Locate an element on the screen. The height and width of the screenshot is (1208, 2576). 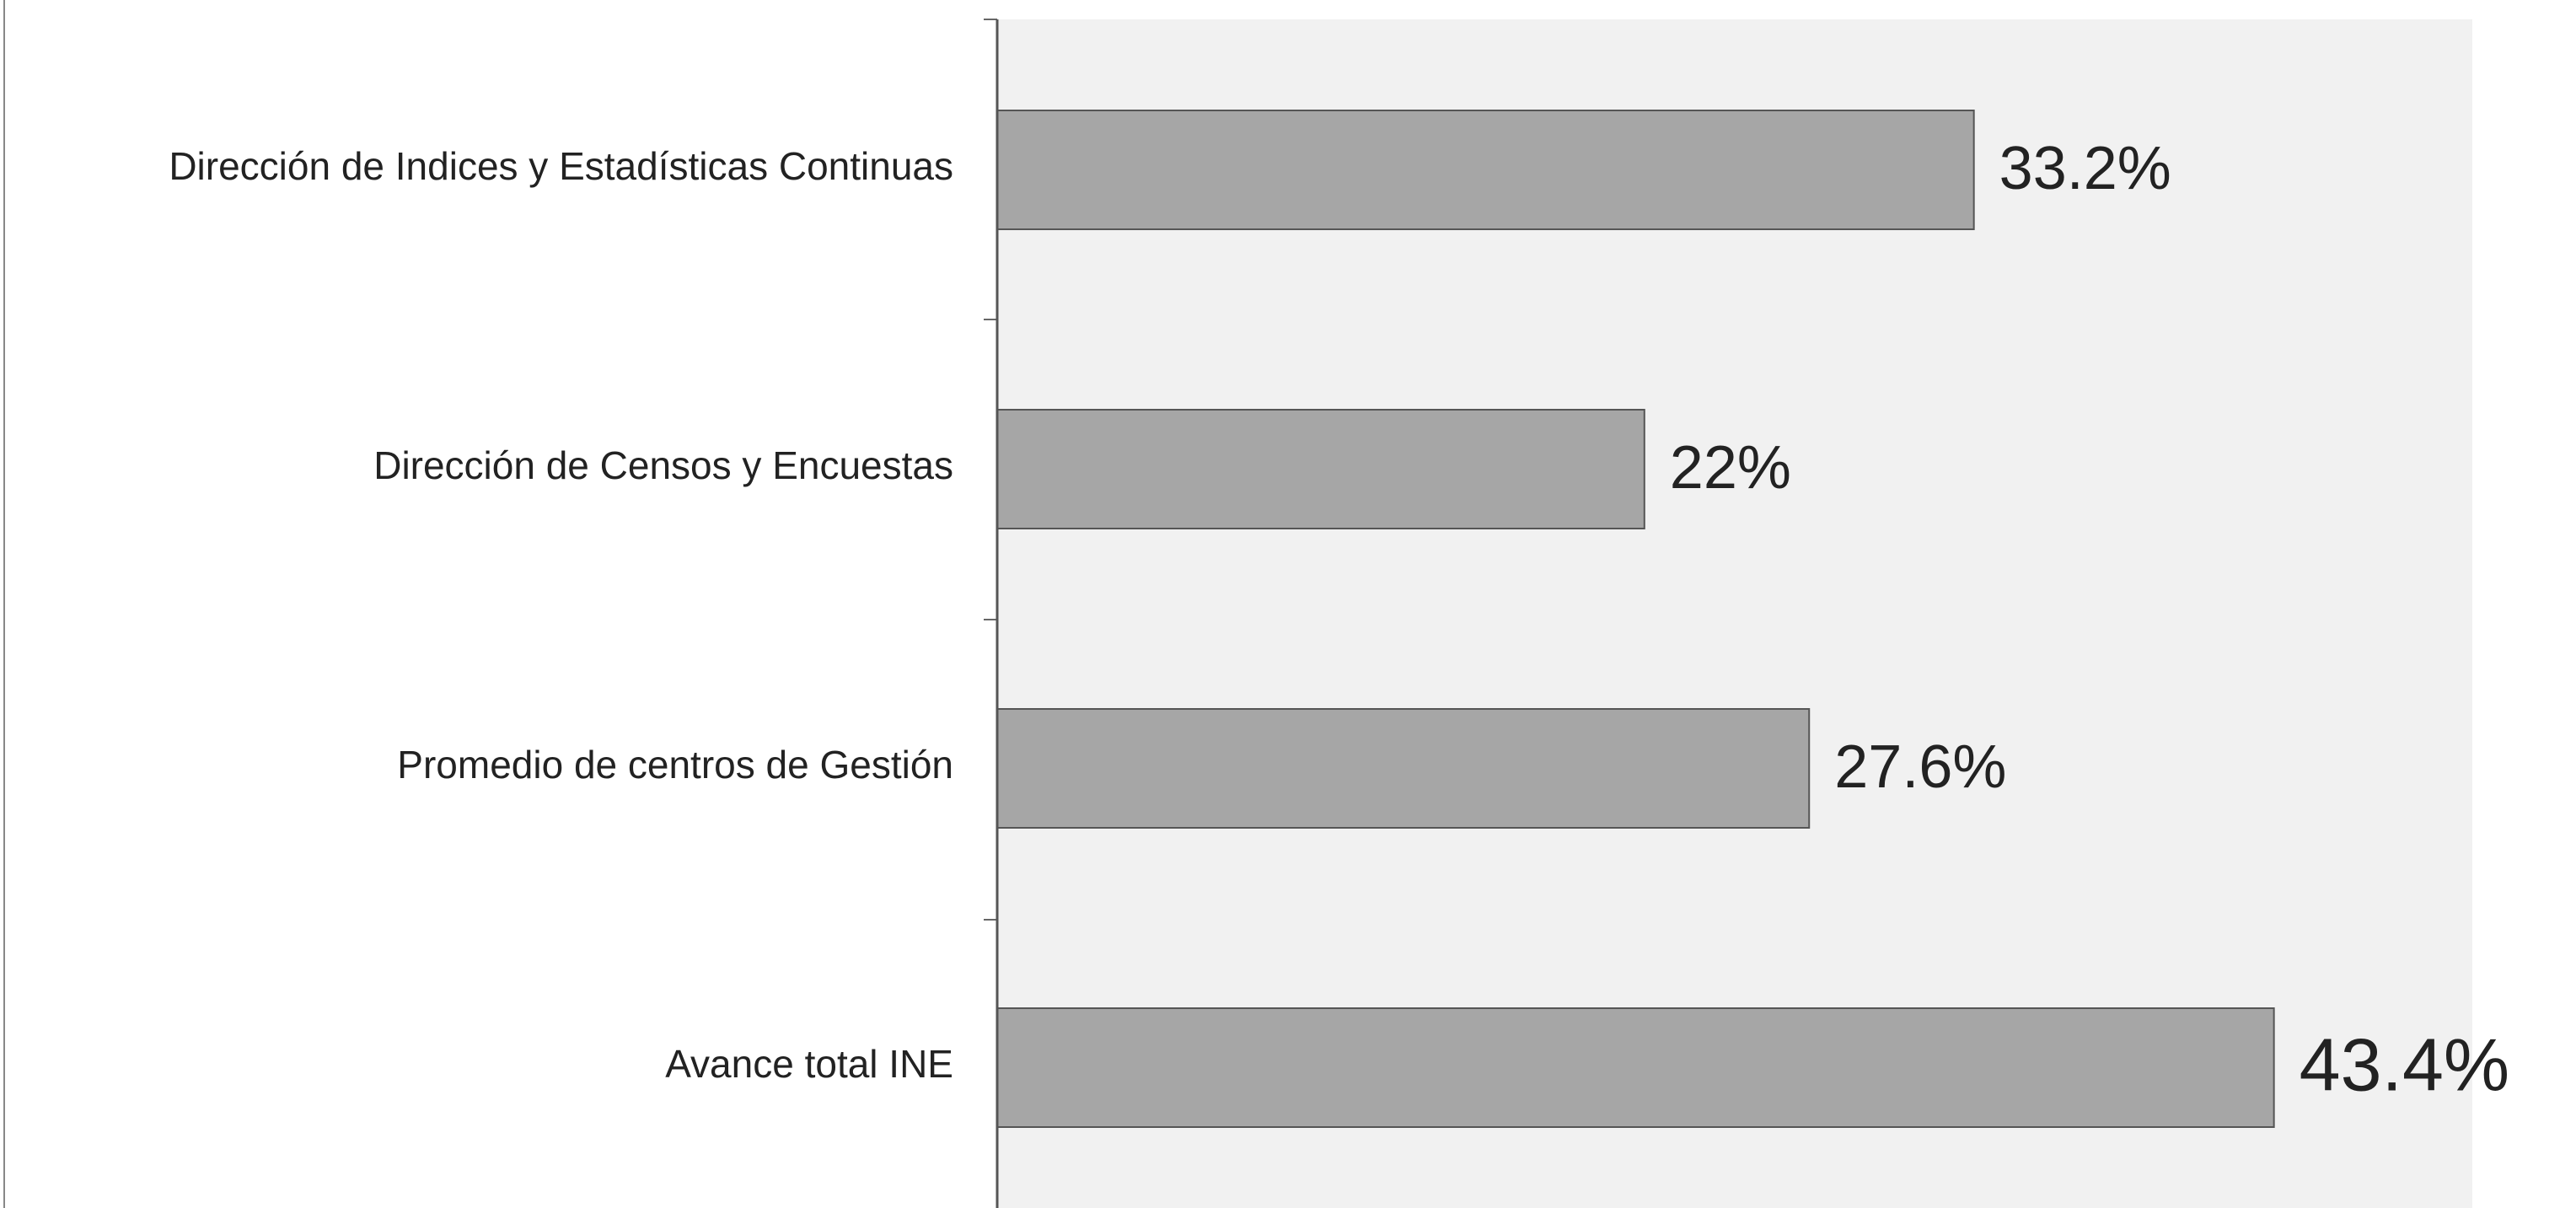
value-label: 27.6% is located at coordinates (1920, 767).